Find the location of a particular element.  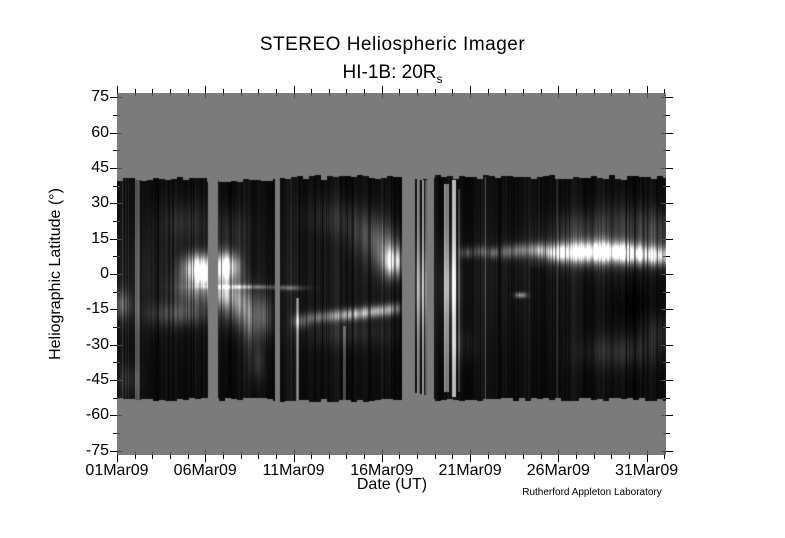

chart-subtitle-subscript: s is located at coordinates (439, 78).